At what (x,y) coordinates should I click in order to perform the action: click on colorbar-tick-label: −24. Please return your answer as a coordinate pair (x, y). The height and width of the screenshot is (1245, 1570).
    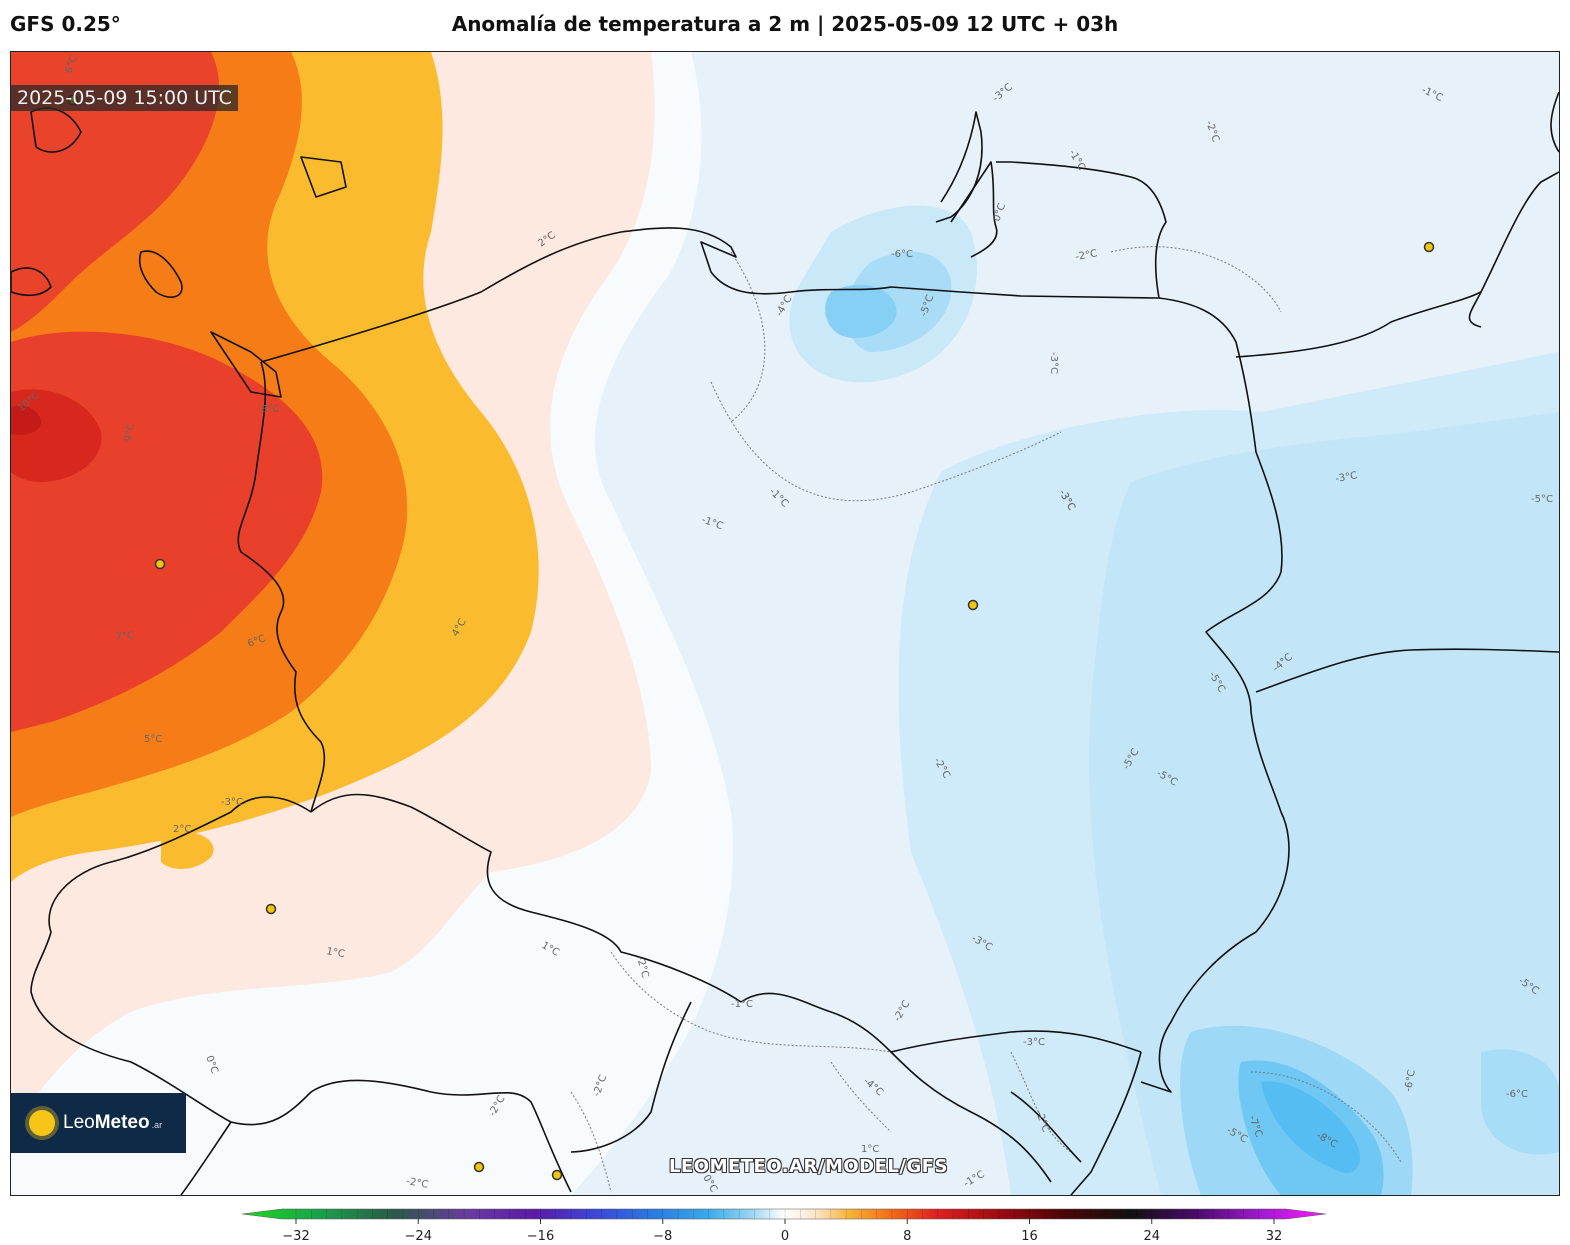
    Looking at the image, I should click on (418, 1236).